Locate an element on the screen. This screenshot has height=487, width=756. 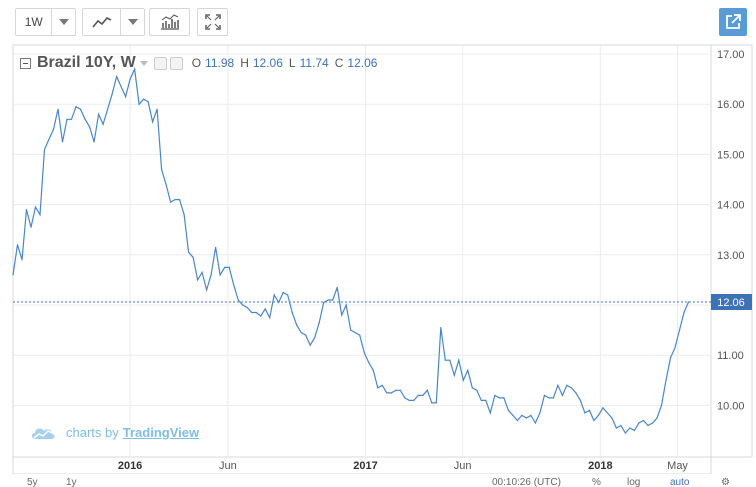
y-tick-label: 17.00 is located at coordinates (731, 55).